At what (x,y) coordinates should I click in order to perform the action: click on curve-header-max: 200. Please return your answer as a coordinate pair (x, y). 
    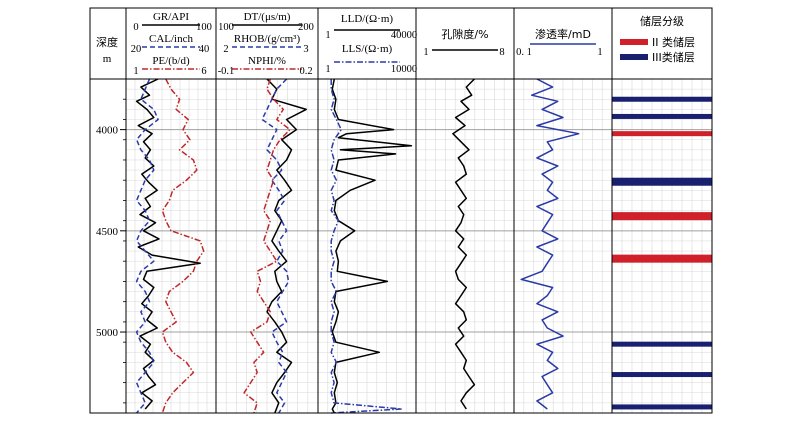
    Looking at the image, I should click on (306, 27).